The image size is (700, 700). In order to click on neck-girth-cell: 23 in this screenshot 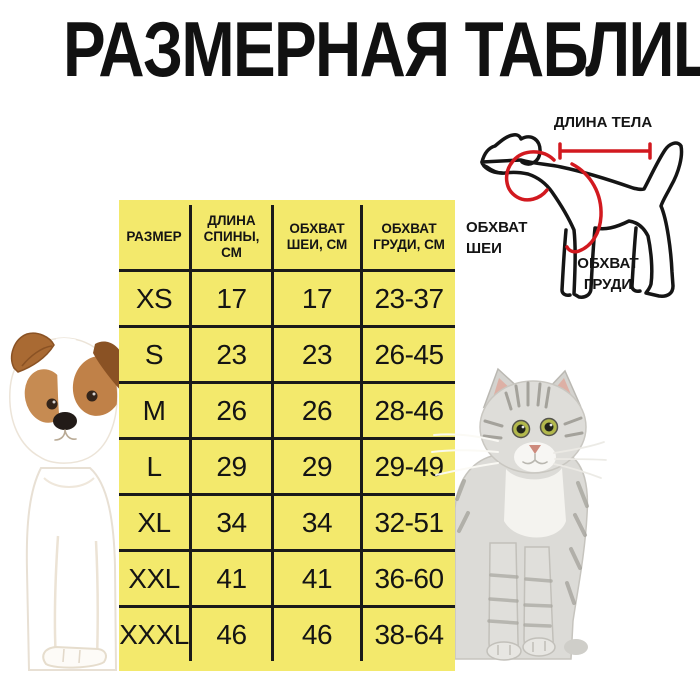, I will do `click(315, 353)`.